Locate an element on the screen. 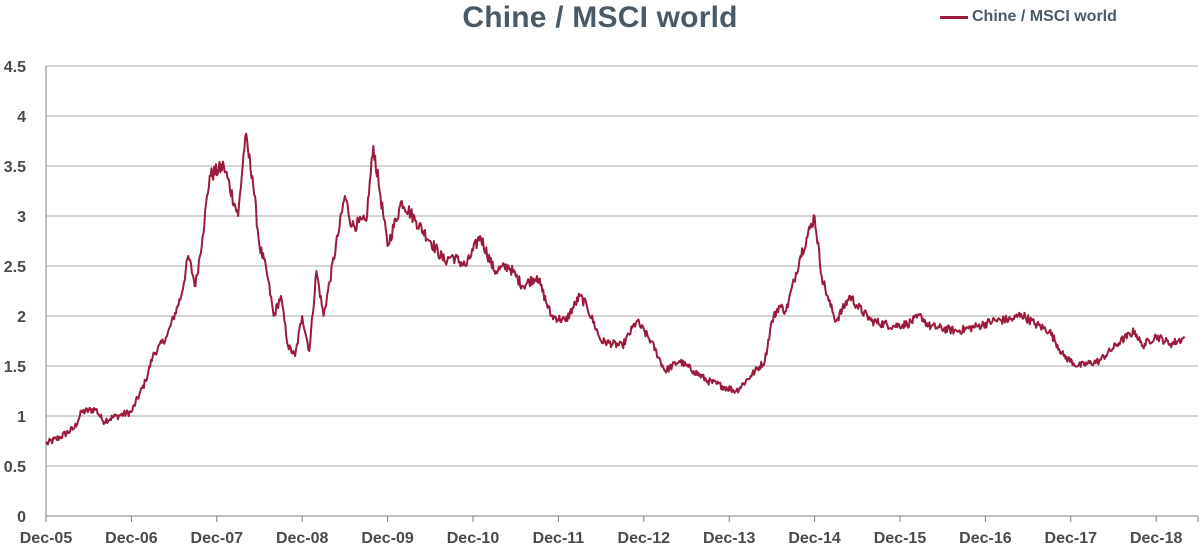 Image resolution: width=1200 pixels, height=551 pixels. x-tick-label: Dec-09 is located at coordinates (387, 538).